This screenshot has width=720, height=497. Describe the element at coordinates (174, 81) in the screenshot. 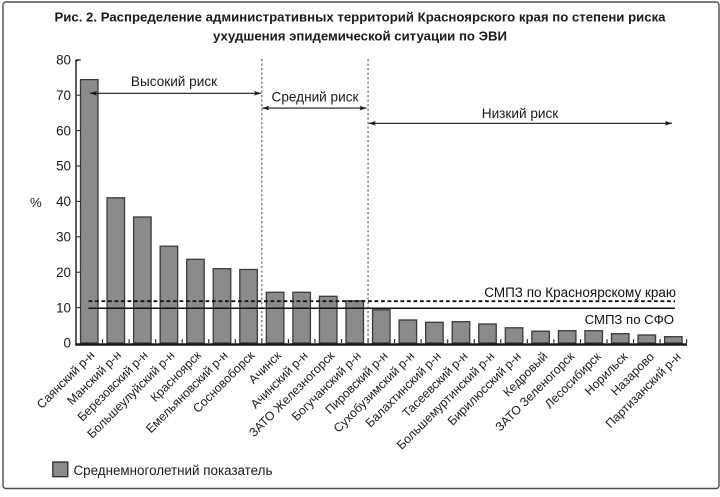

I see `svg-text: Высокий риск` at that location.